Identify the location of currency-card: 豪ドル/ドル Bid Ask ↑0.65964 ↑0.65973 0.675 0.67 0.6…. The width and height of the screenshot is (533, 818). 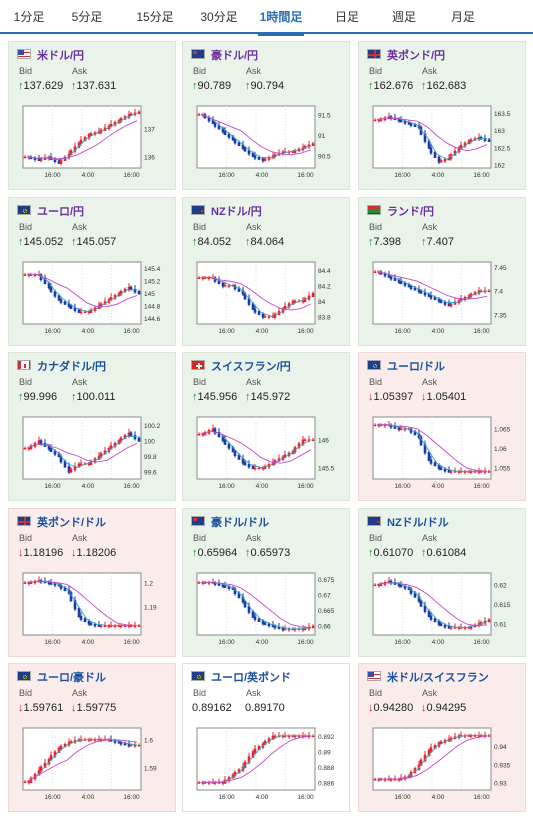
(266, 582).